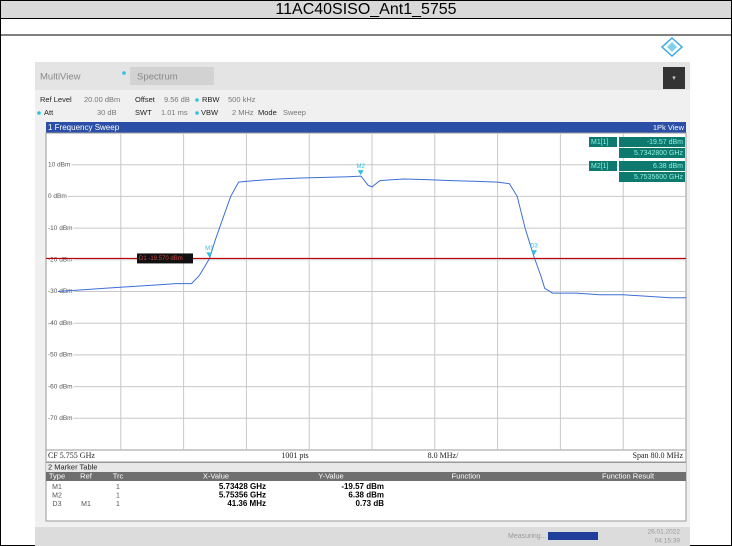  Describe the element at coordinates (211, 99) in the screenshot. I see `setting-name: RBW` at that location.